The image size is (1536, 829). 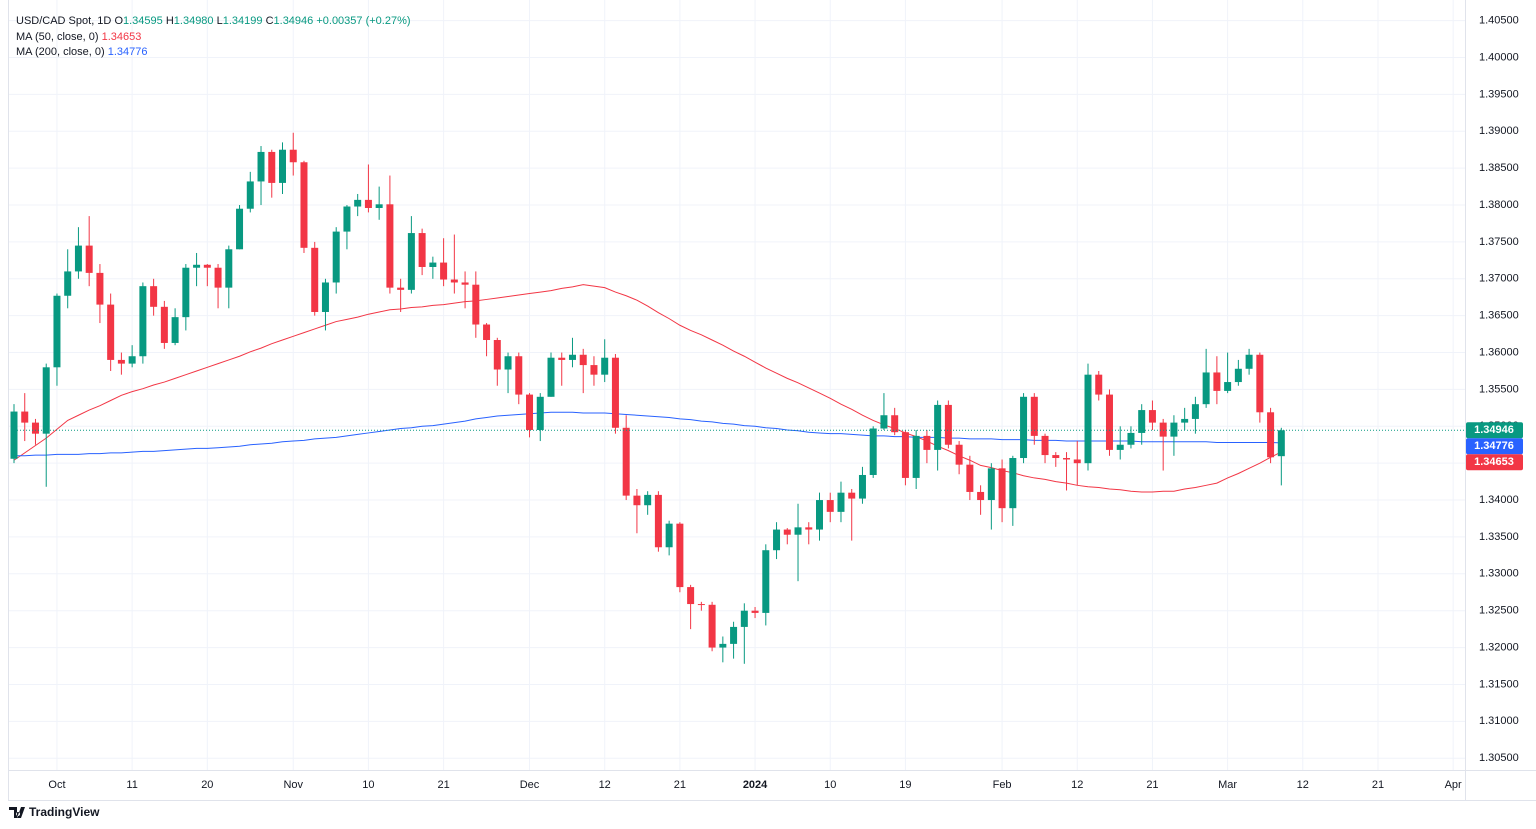 I want to click on quote-key: C, so click(x=270, y=21).